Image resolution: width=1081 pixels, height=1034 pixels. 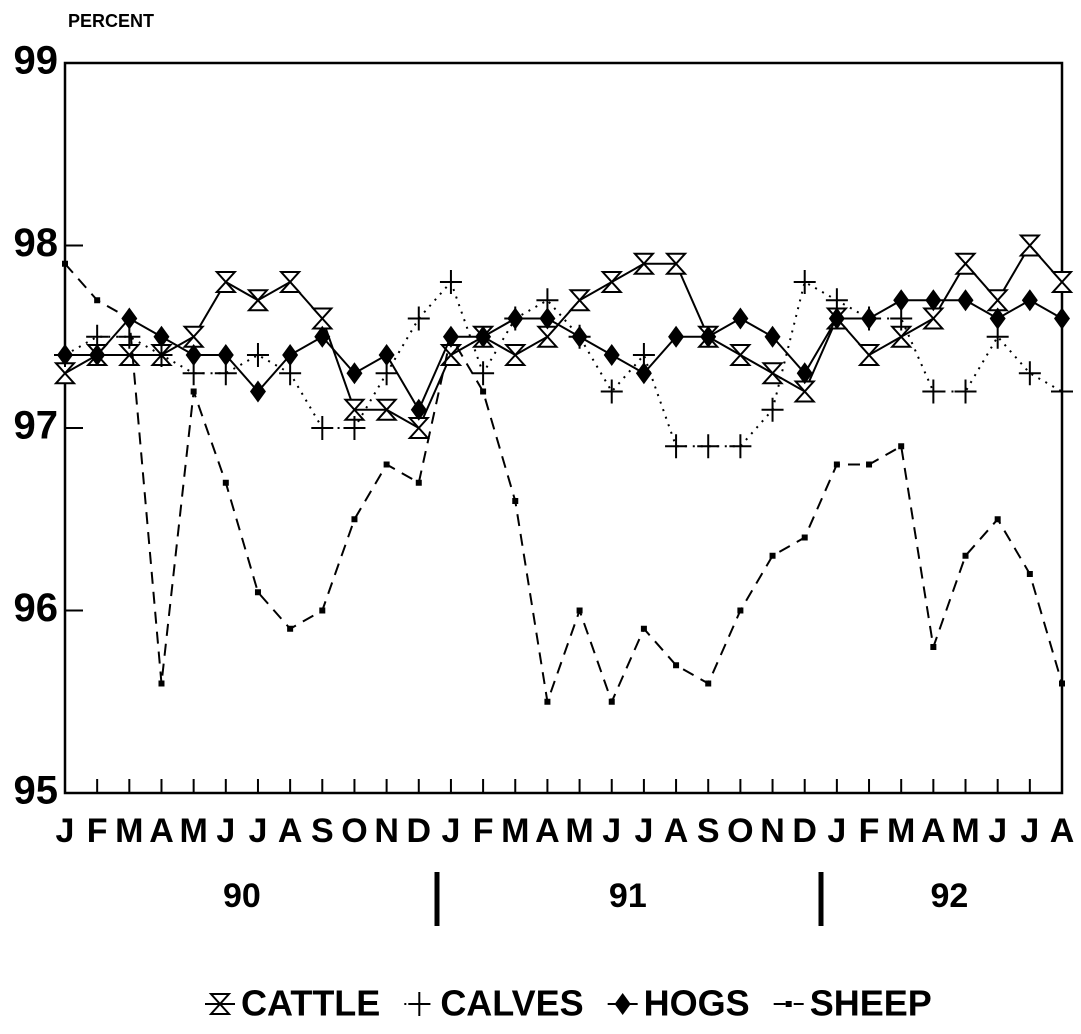 What do you see at coordinates (804, 831) in the screenshot?
I see `x-tick-label: D` at bounding box center [804, 831].